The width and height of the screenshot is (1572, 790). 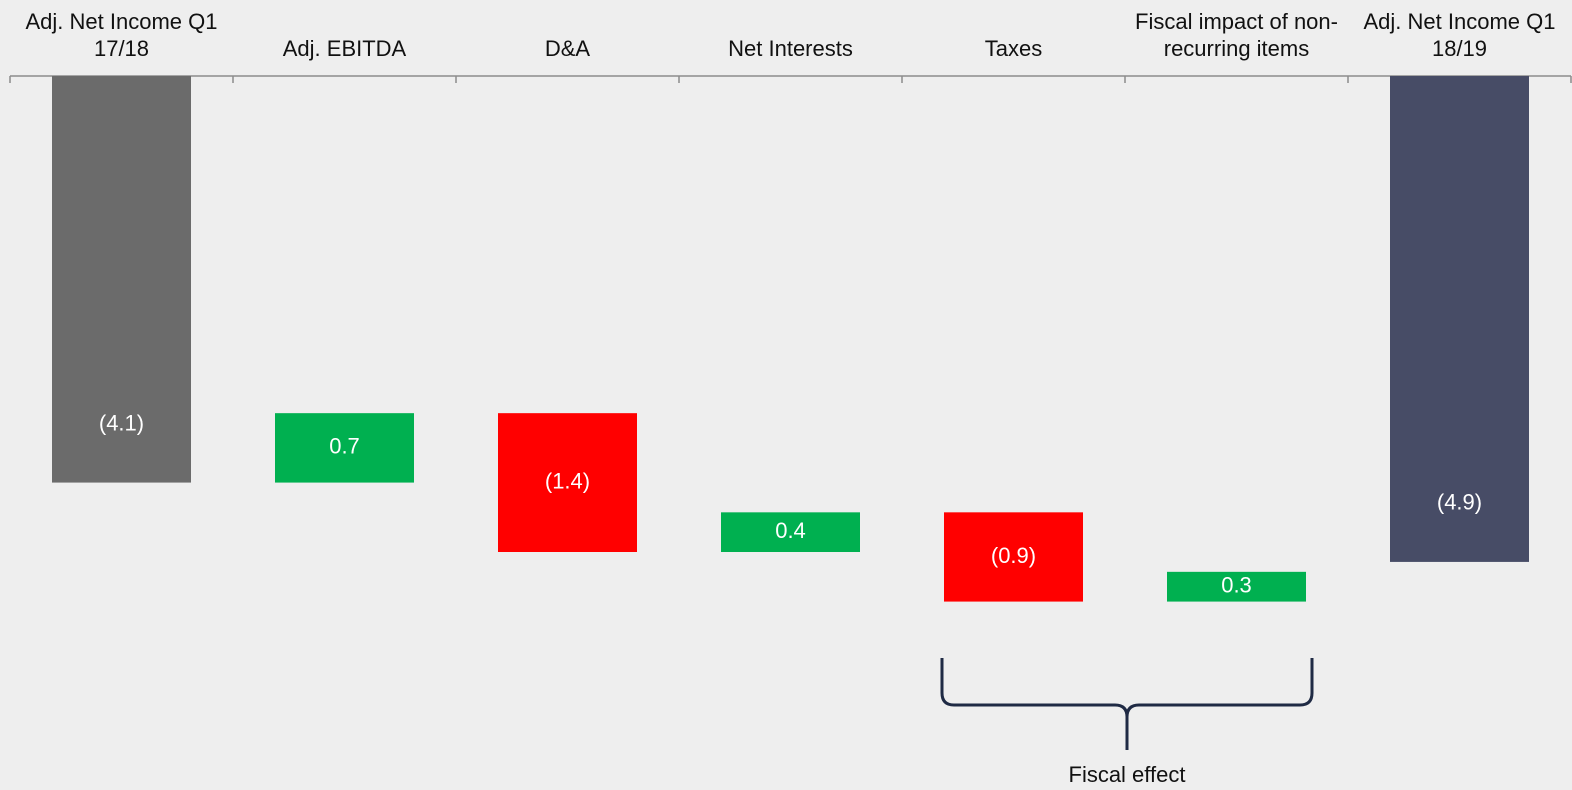 I want to click on value-label: 0.3, so click(x=1236, y=585).